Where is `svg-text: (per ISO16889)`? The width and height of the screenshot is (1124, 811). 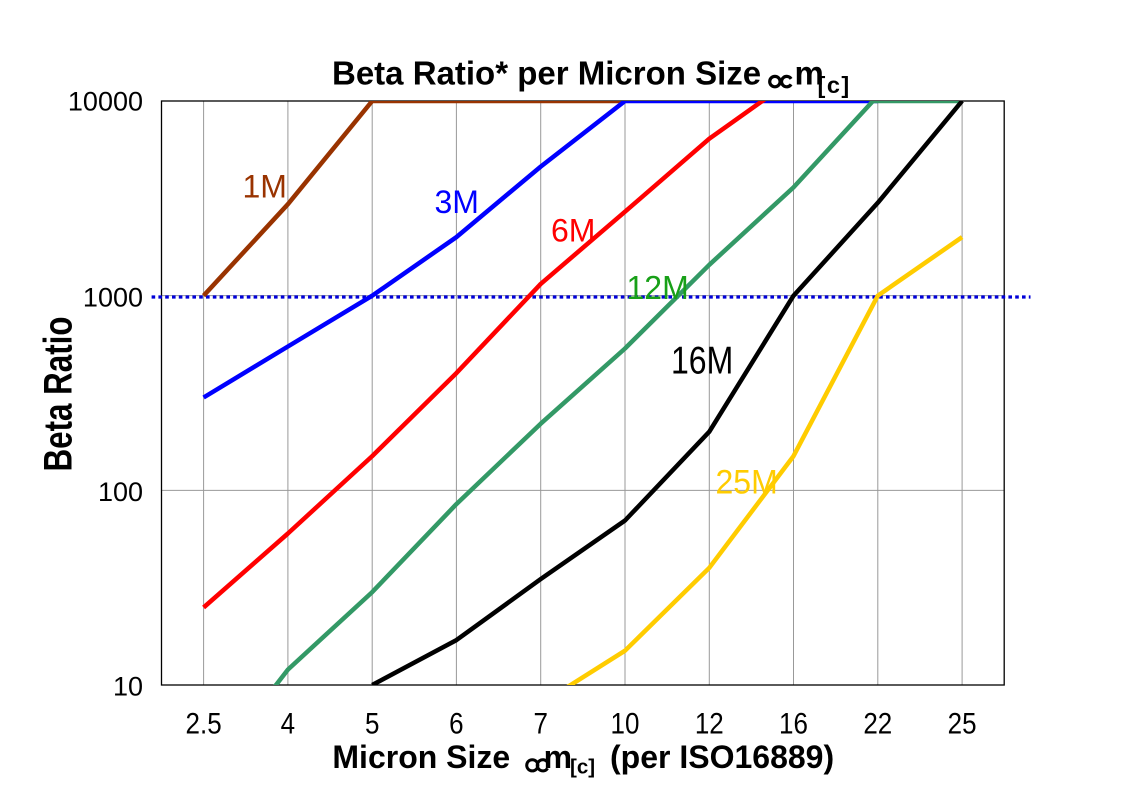
svg-text: (per ISO16889) is located at coordinates (722, 757).